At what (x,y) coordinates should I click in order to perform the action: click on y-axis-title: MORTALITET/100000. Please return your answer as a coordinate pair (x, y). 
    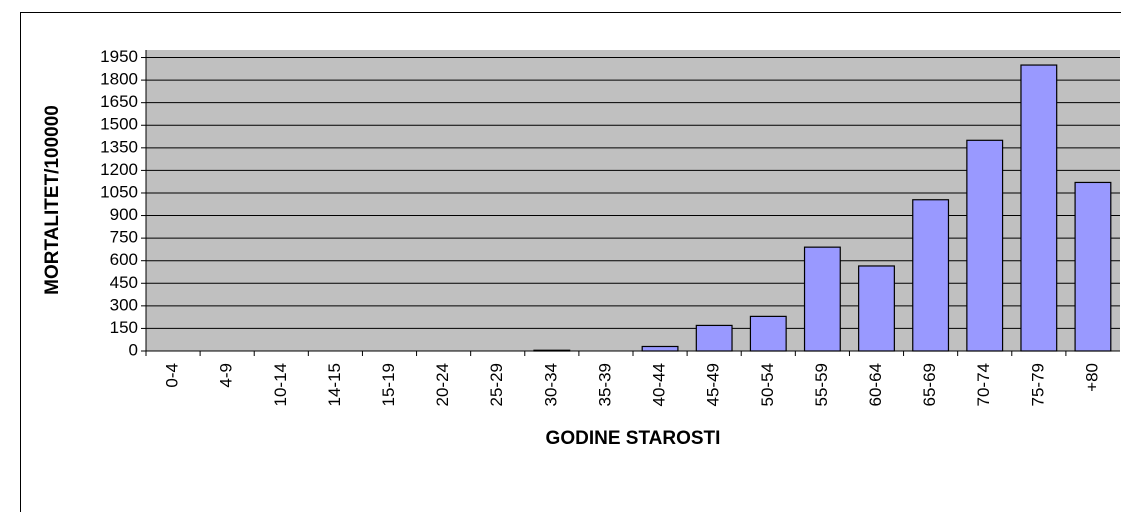
    Looking at the image, I should click on (52, 200).